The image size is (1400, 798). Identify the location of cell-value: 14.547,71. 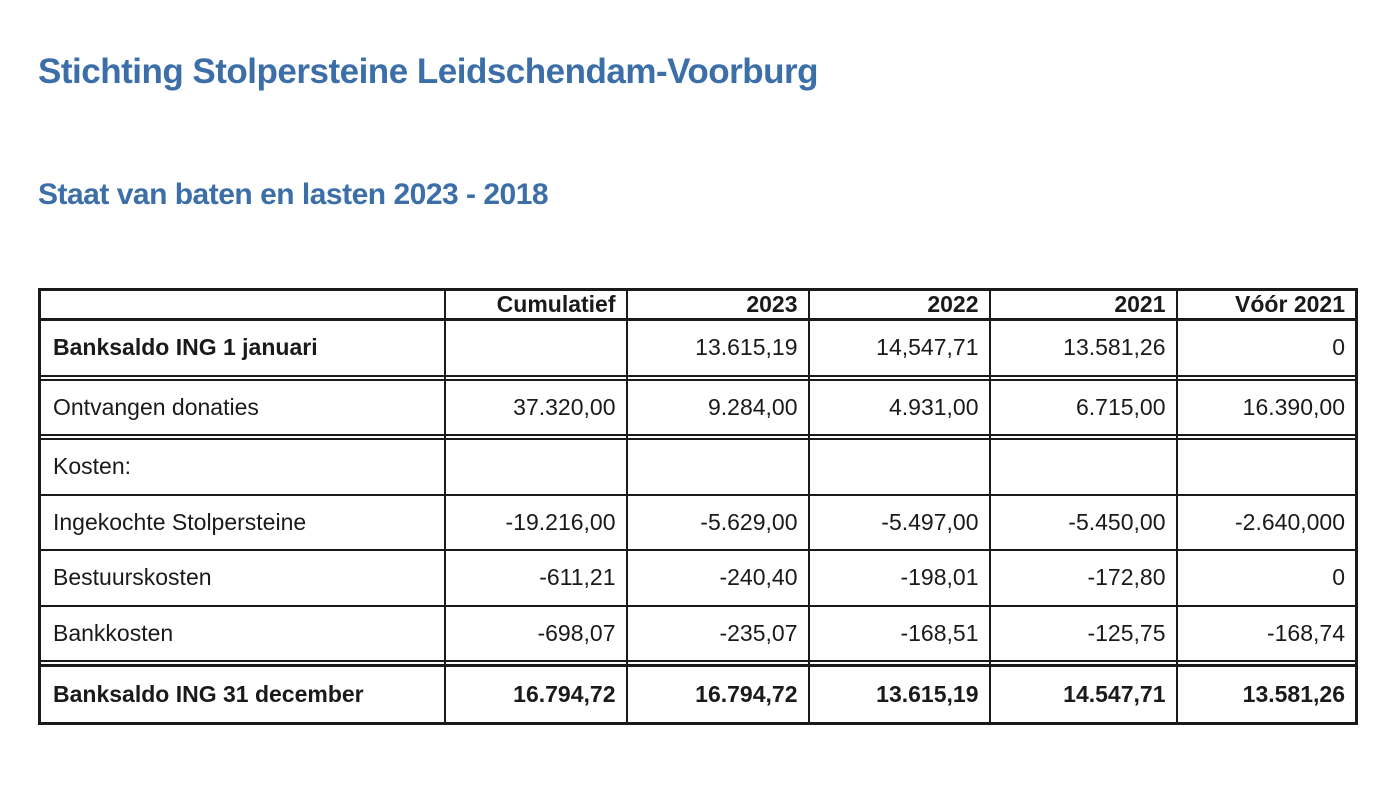
(1083, 694).